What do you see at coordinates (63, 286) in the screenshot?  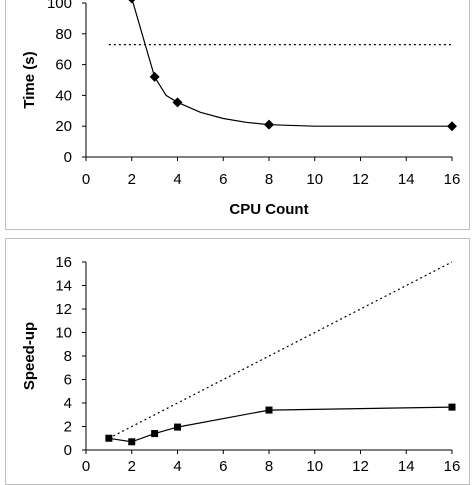 I see `speedup-chart-y-tick-label: 14` at bounding box center [63, 286].